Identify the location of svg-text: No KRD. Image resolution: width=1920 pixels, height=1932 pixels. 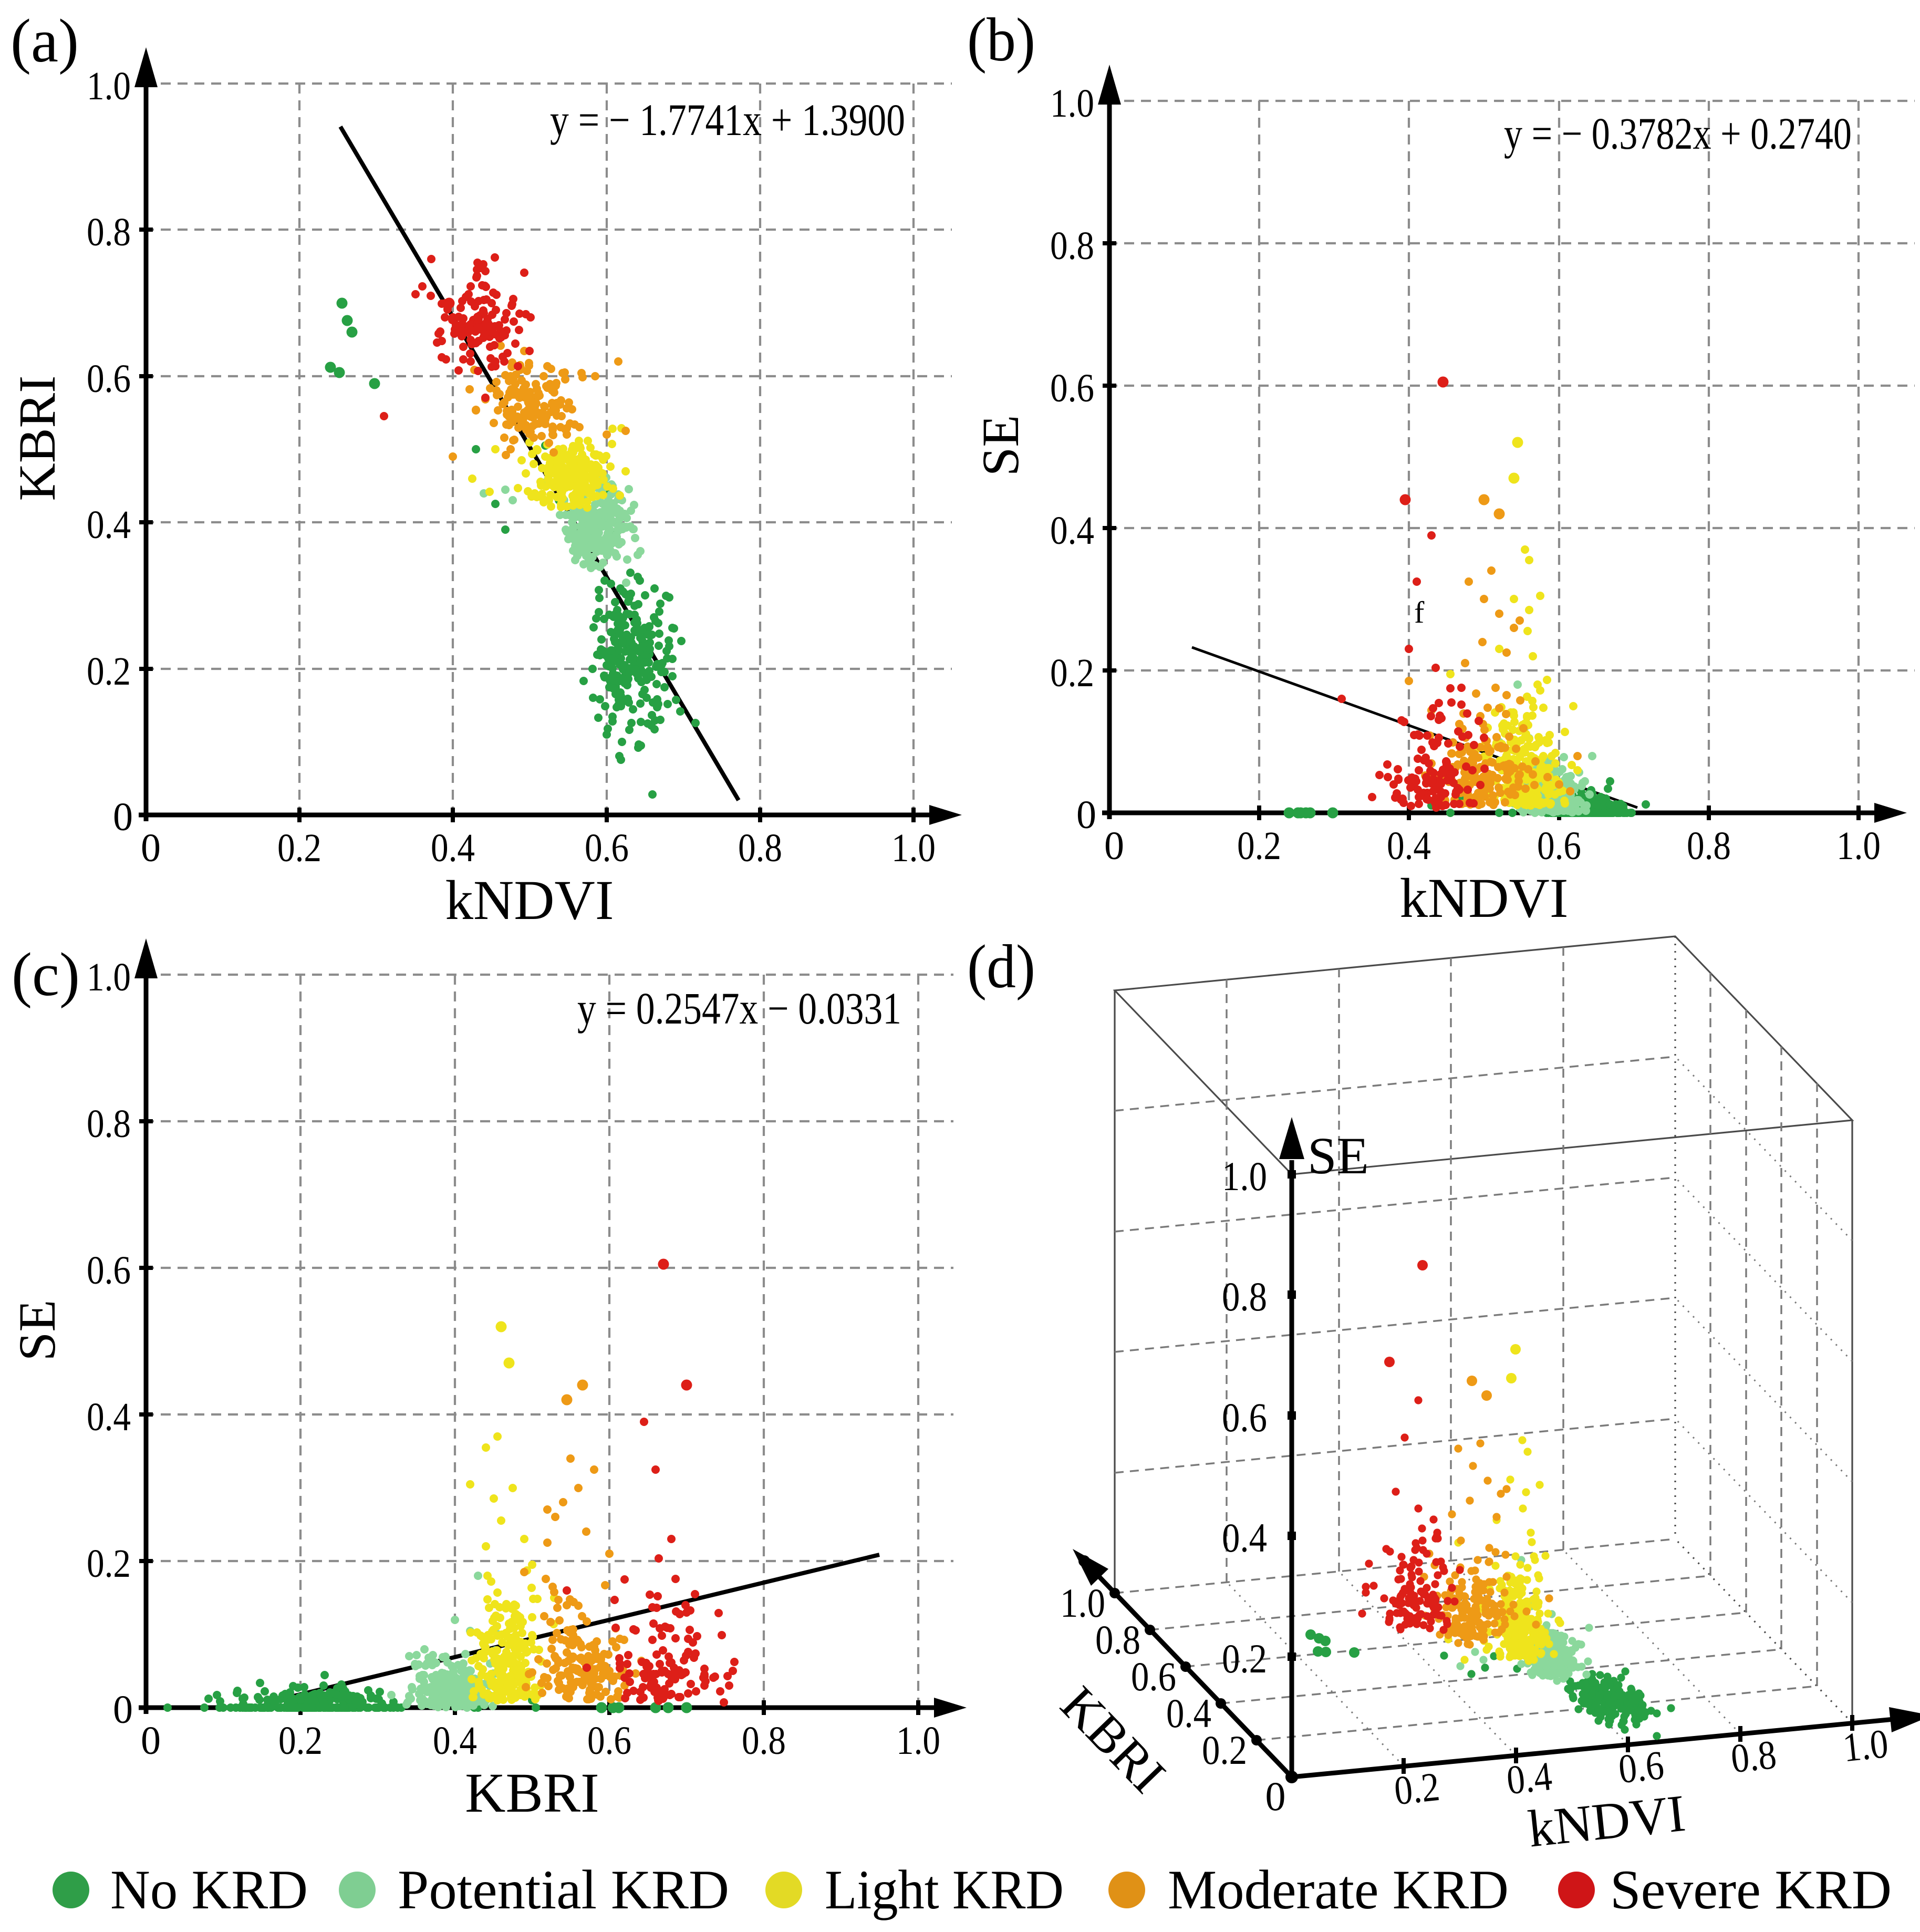
(209, 1889).